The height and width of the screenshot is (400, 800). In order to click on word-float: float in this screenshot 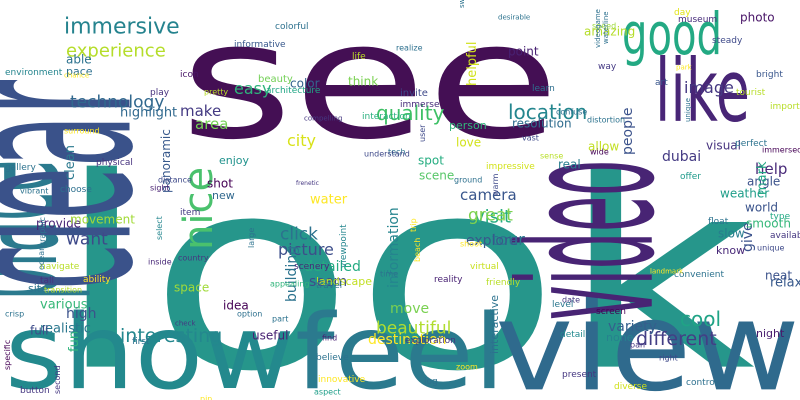, I will do `click(718, 222)`.